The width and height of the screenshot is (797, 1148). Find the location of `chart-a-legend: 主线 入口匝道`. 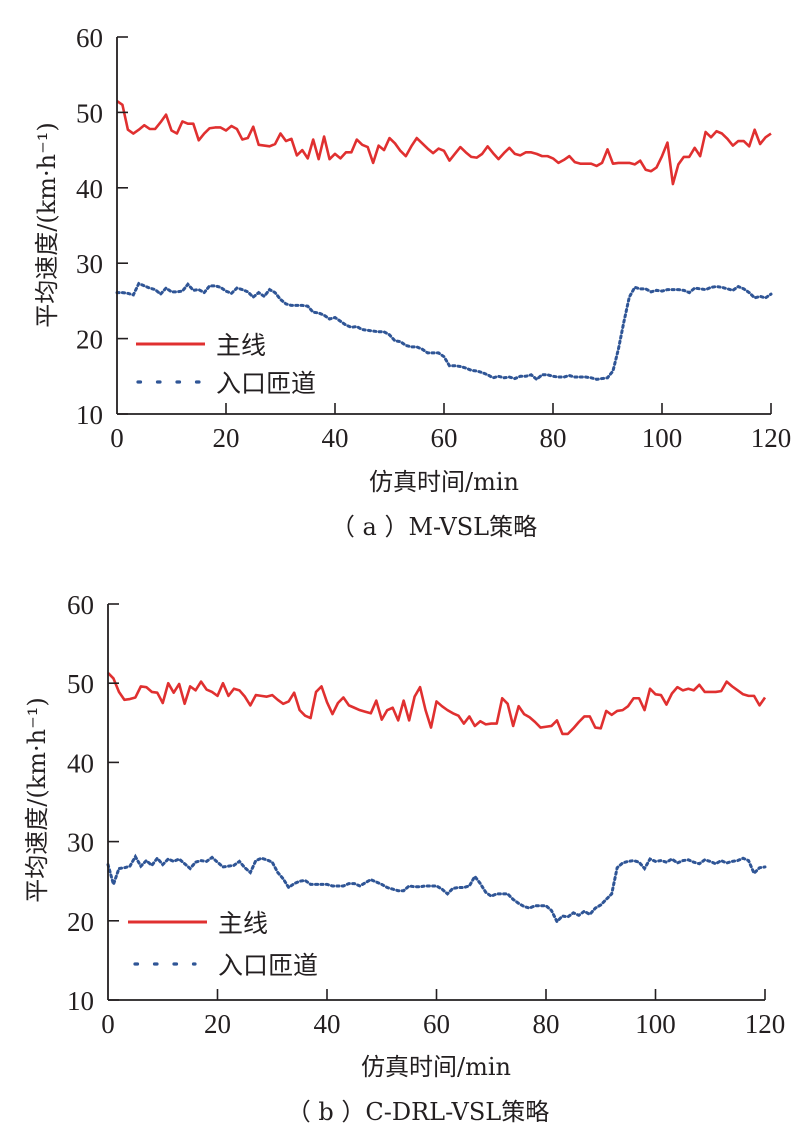

chart-a-legend: 主线 入口匝道 is located at coordinates (226, 364).